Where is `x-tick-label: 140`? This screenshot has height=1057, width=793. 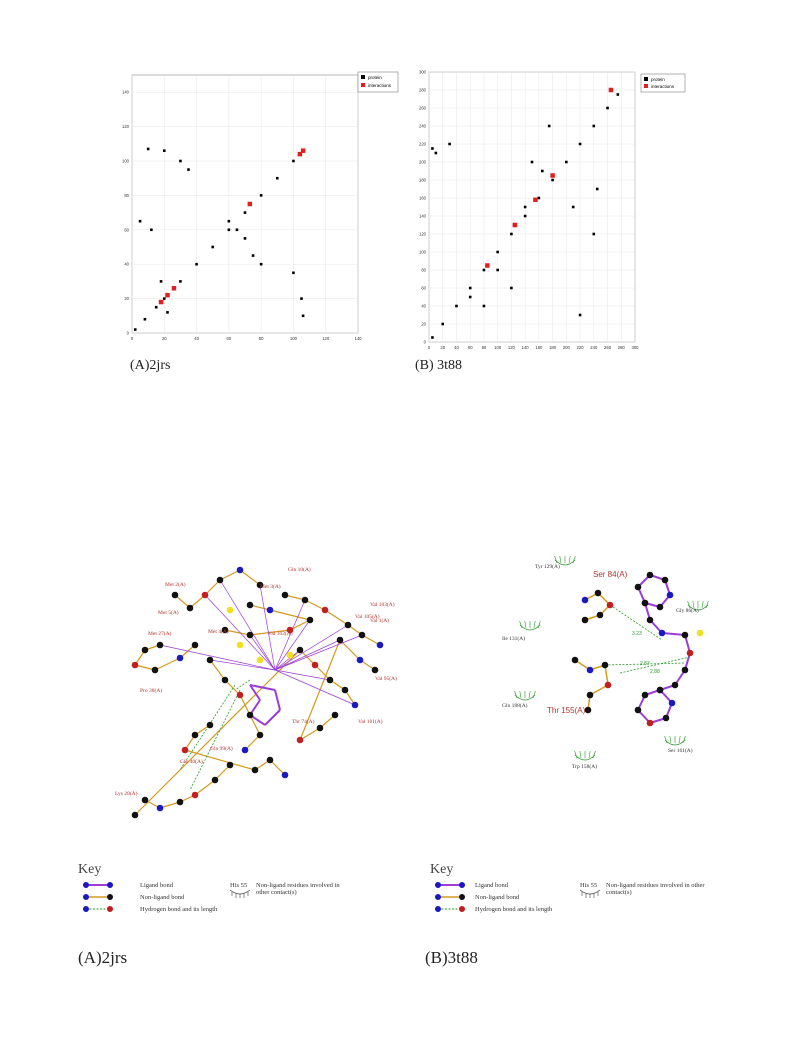
x-tick-label: 140 is located at coordinates (359, 338).